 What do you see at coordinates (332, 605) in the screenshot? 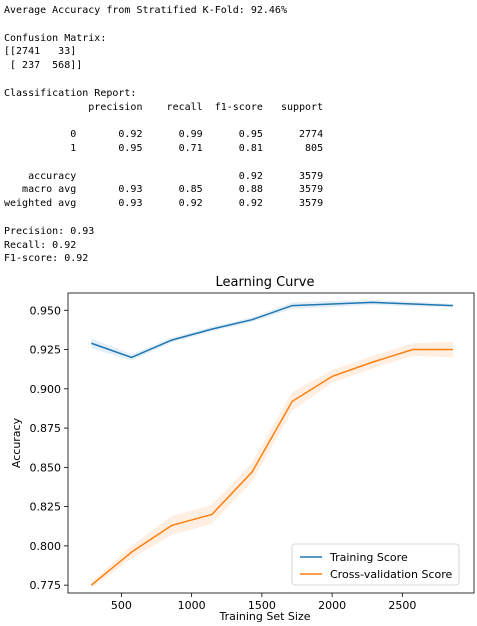
I see `x-tick-label: 2000` at bounding box center [332, 605].